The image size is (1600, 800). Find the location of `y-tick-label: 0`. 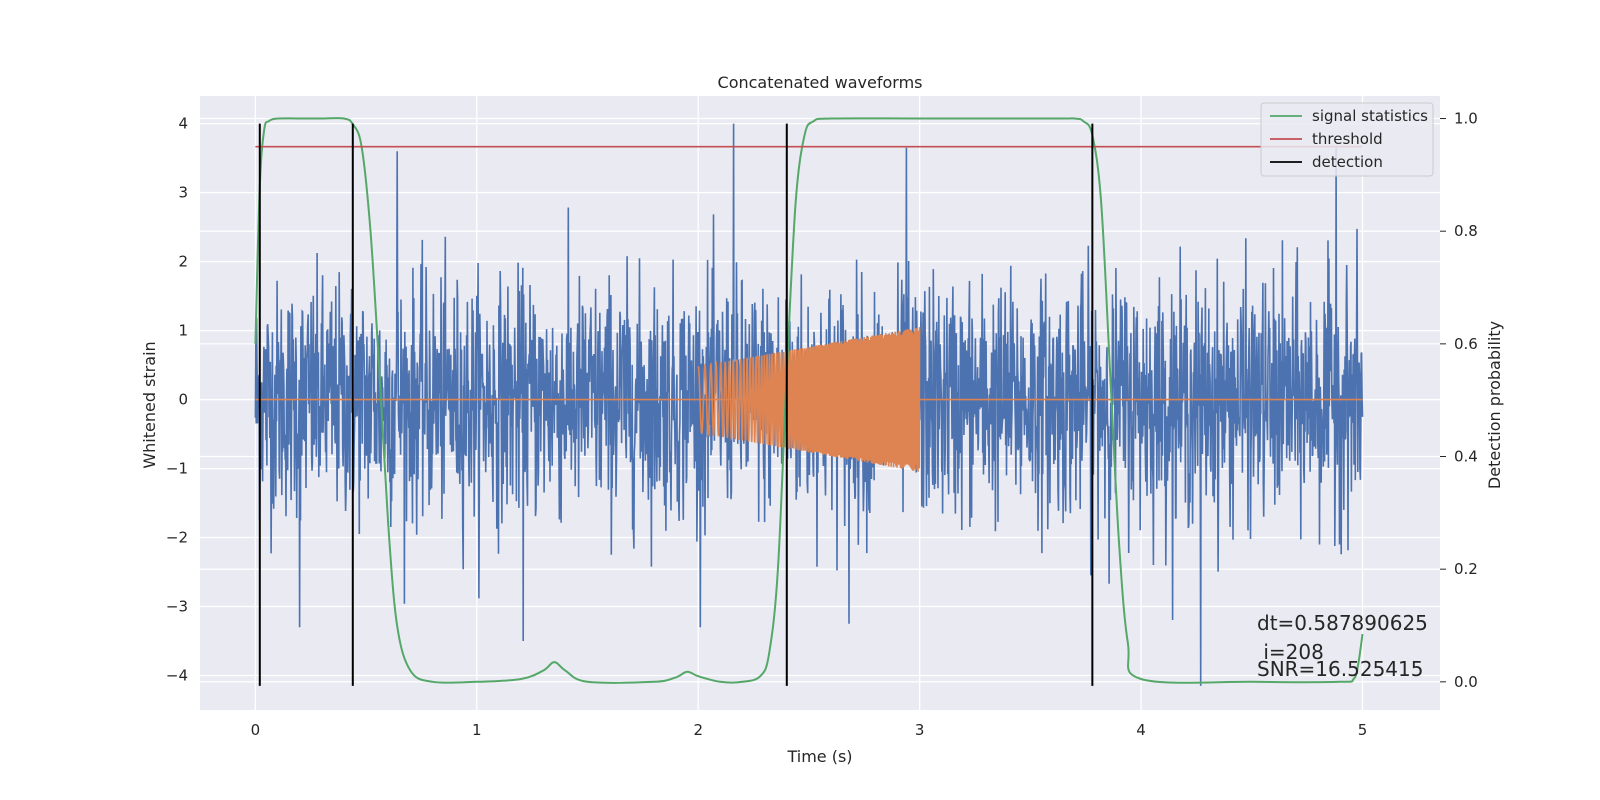

y-tick-label: 0 is located at coordinates (183, 400).